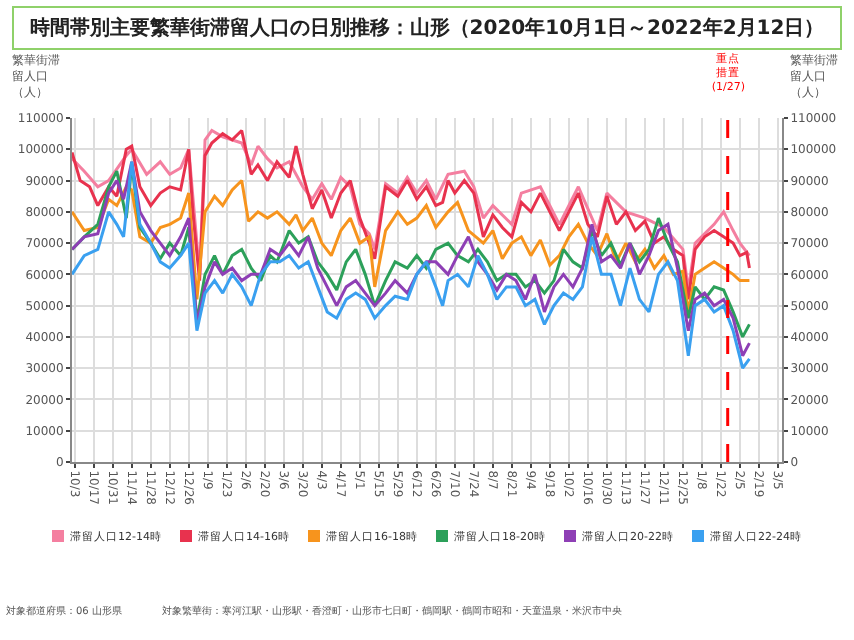  Describe the element at coordinates (427, 28) in the screenshot. I see `chart-title: 時間帯別主要繁華街滞留人口の日別推移：山形（2020年10月1日～2022年2月12日）` at that location.